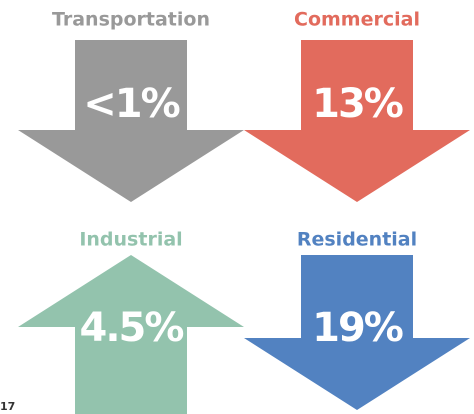 The width and height of the screenshot is (474, 414). What do you see at coordinates (357, 20) in the screenshot?
I see `panel-label: Commercial` at bounding box center [357, 20].